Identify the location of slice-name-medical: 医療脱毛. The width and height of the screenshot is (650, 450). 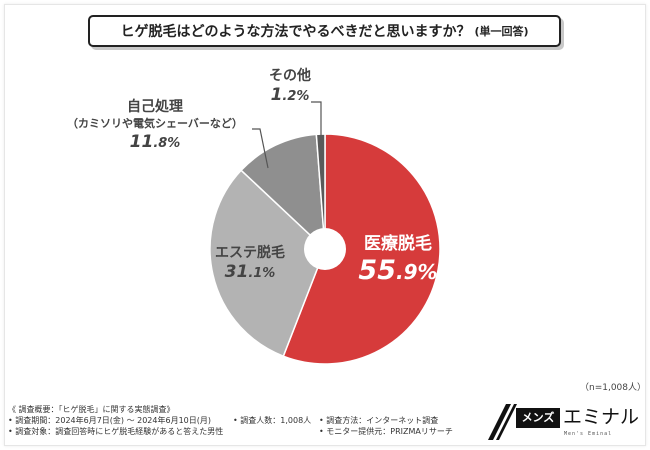
(398, 244).